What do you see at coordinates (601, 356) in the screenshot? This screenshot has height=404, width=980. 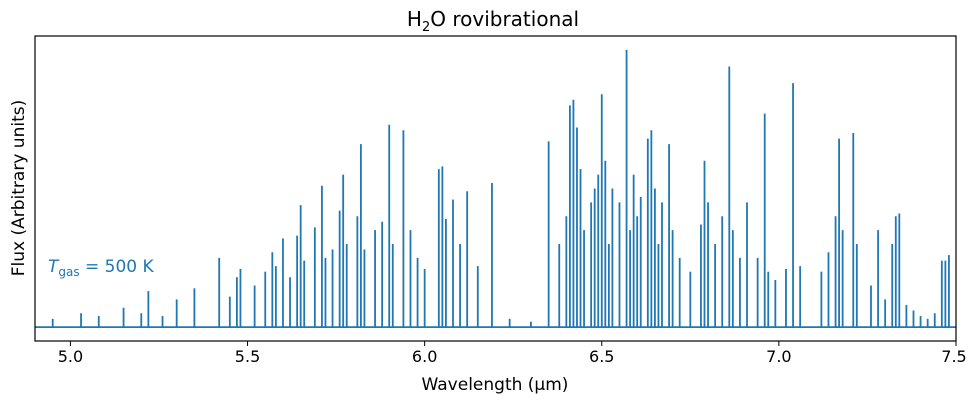 I see `x-tick-label: 6.5` at bounding box center [601, 356].